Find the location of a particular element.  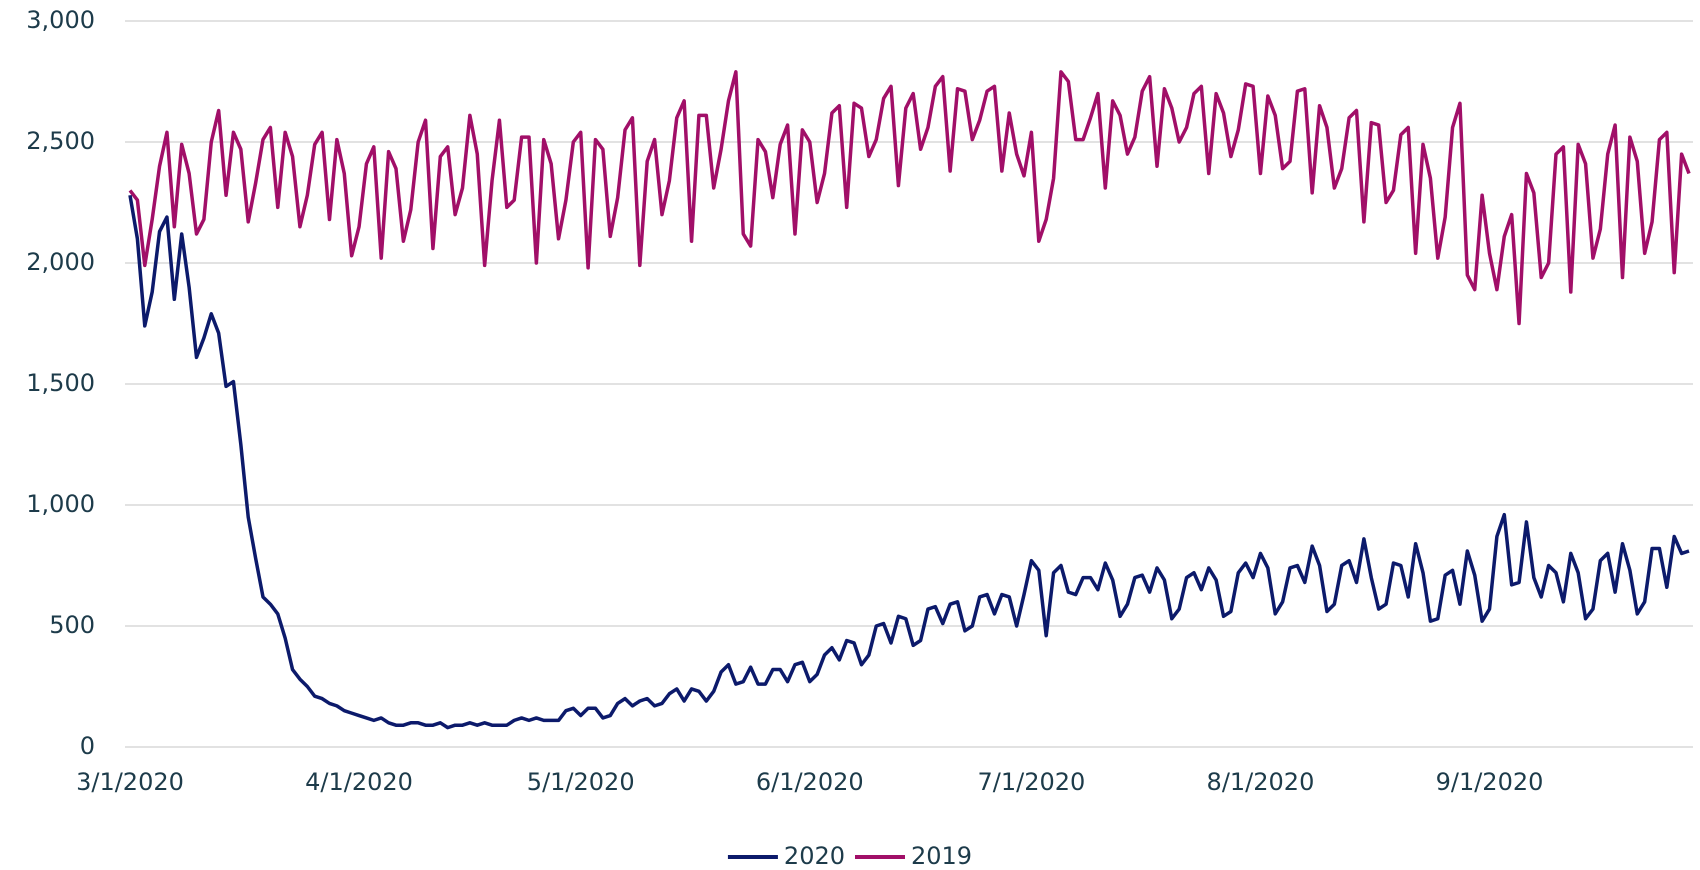

x-tick-label: 7/1/2020 is located at coordinates (1032, 782).